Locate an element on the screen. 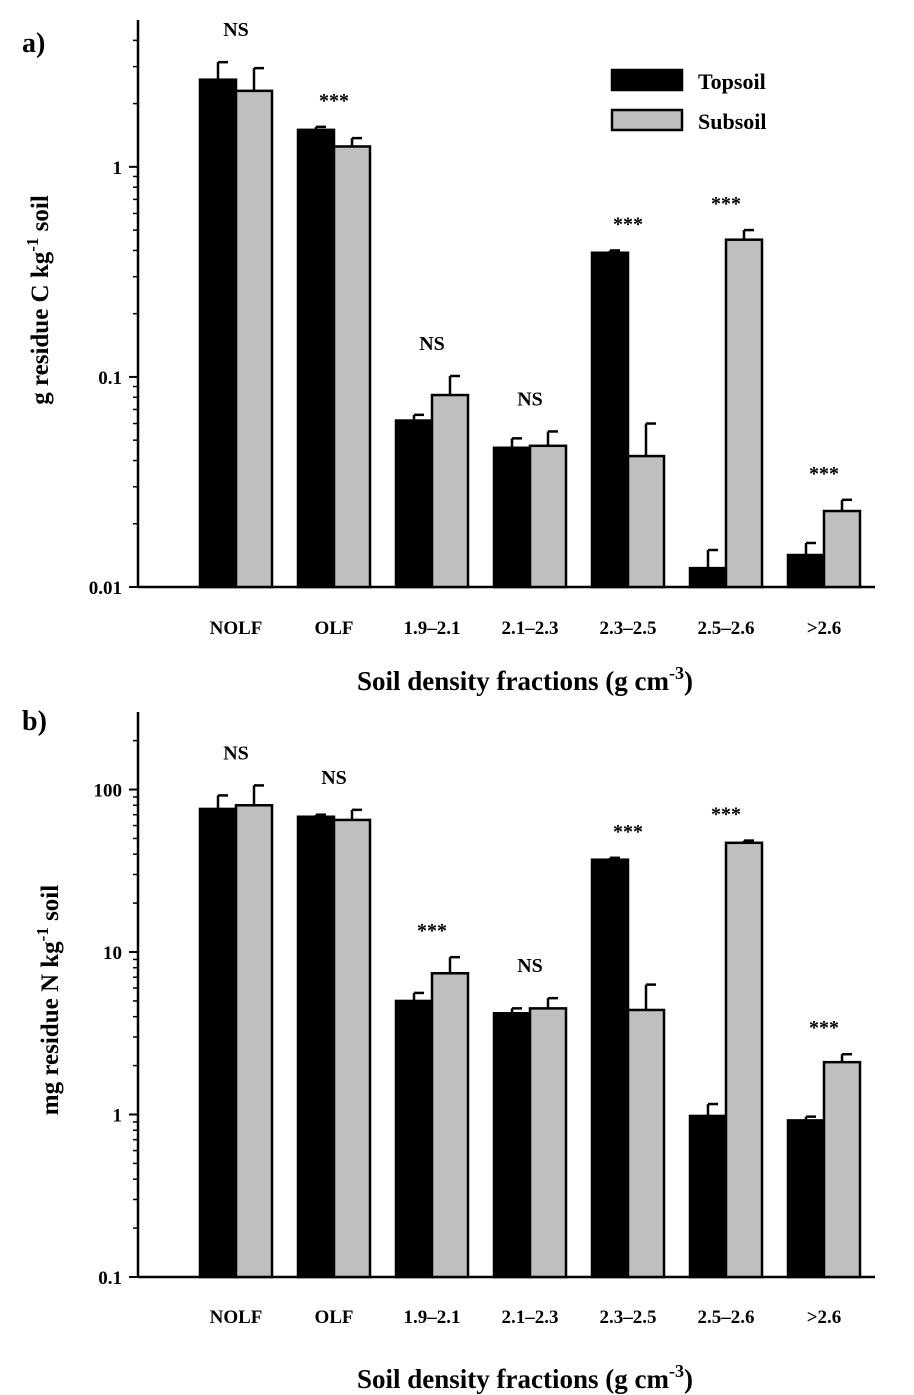 The image size is (914, 1395). y-axis-title: mg residue N kg-1 soil is located at coordinates (48, 1000).